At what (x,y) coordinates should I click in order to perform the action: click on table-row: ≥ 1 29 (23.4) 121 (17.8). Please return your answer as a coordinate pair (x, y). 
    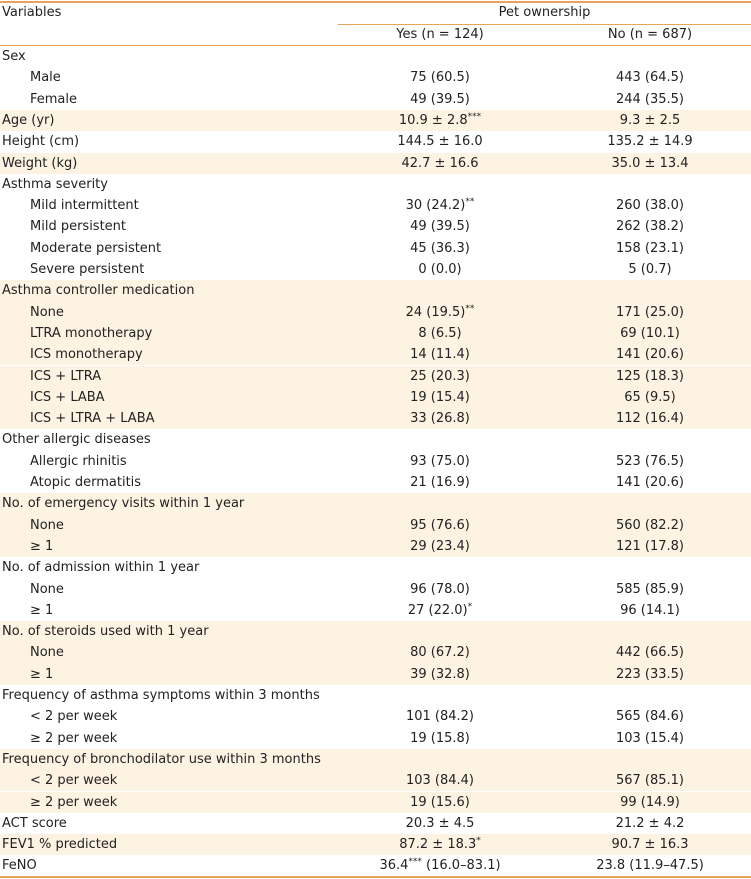
    Looking at the image, I should click on (375, 546).